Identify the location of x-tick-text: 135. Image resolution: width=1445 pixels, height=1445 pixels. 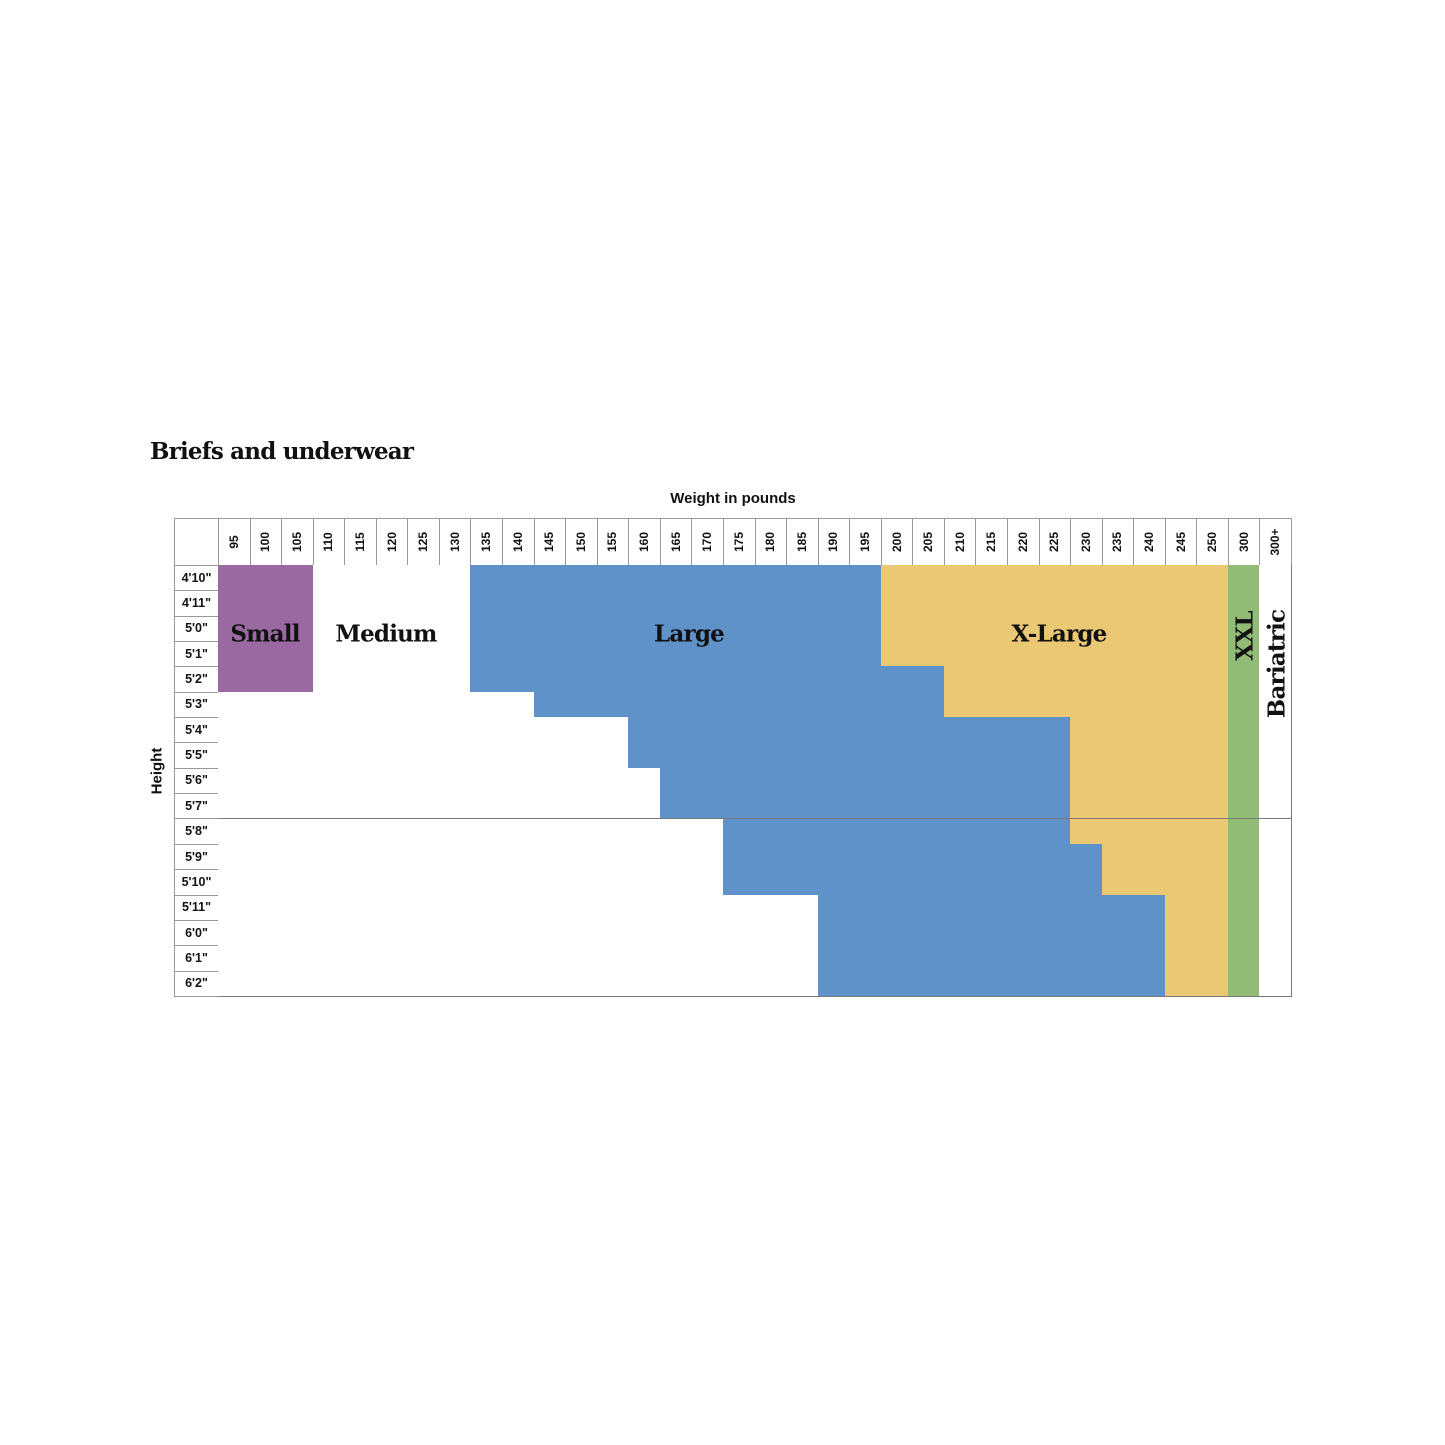
(486, 542).